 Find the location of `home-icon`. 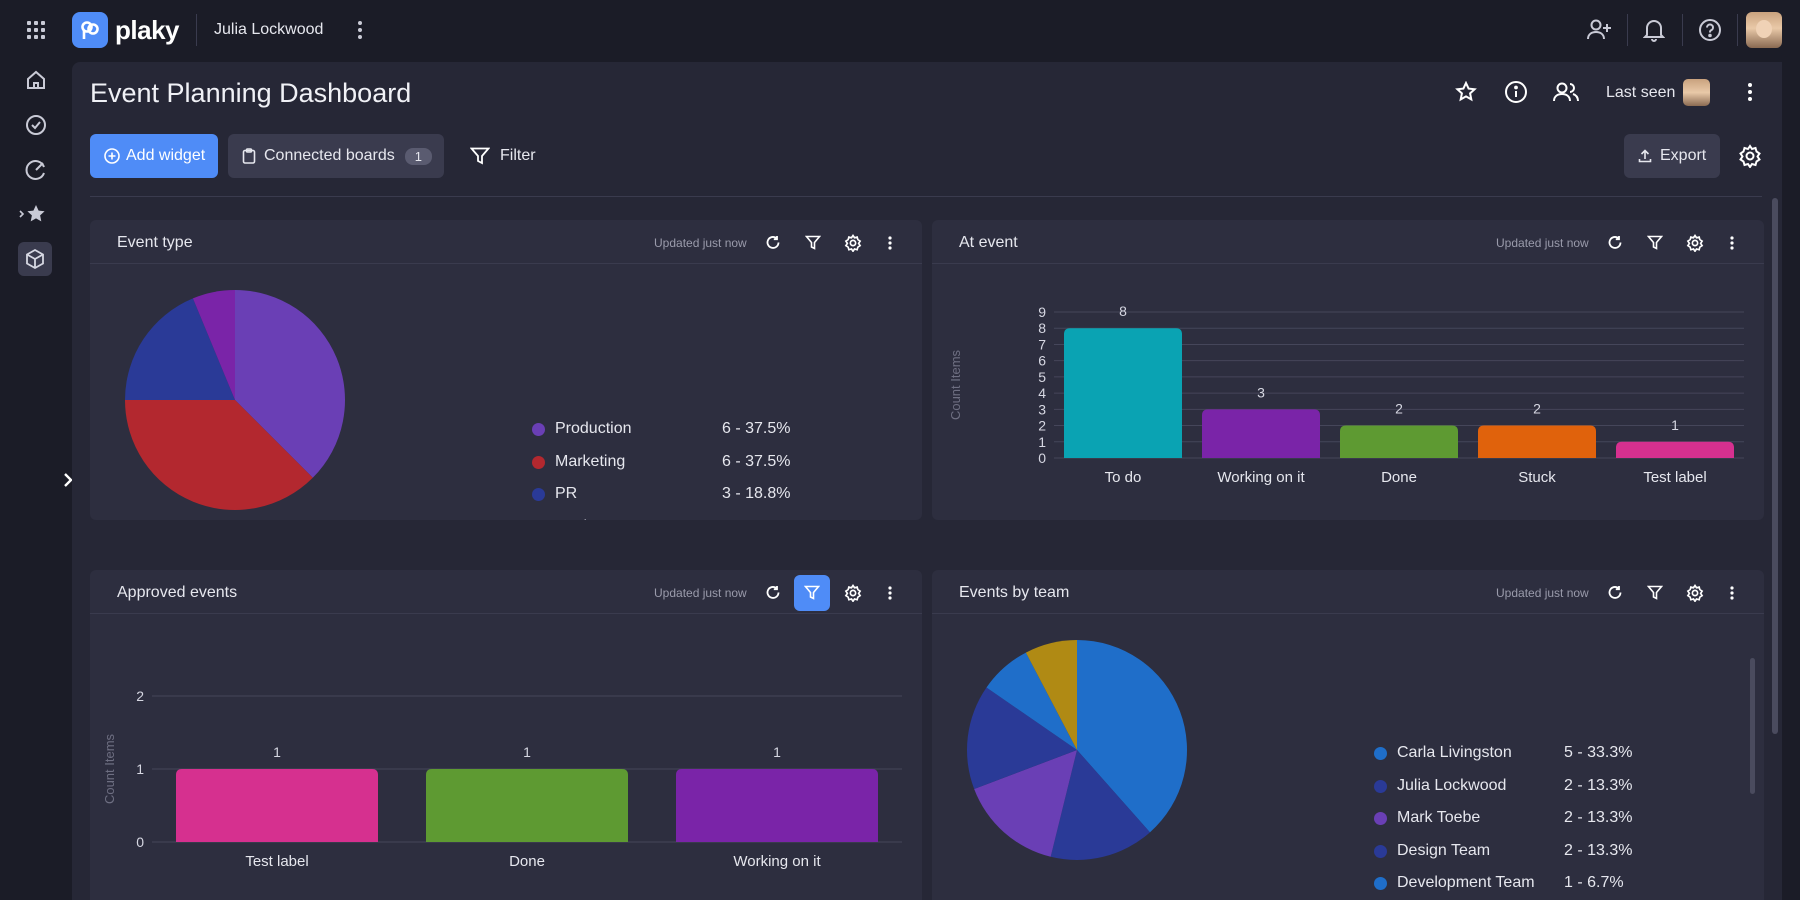

home-icon is located at coordinates (36, 80).